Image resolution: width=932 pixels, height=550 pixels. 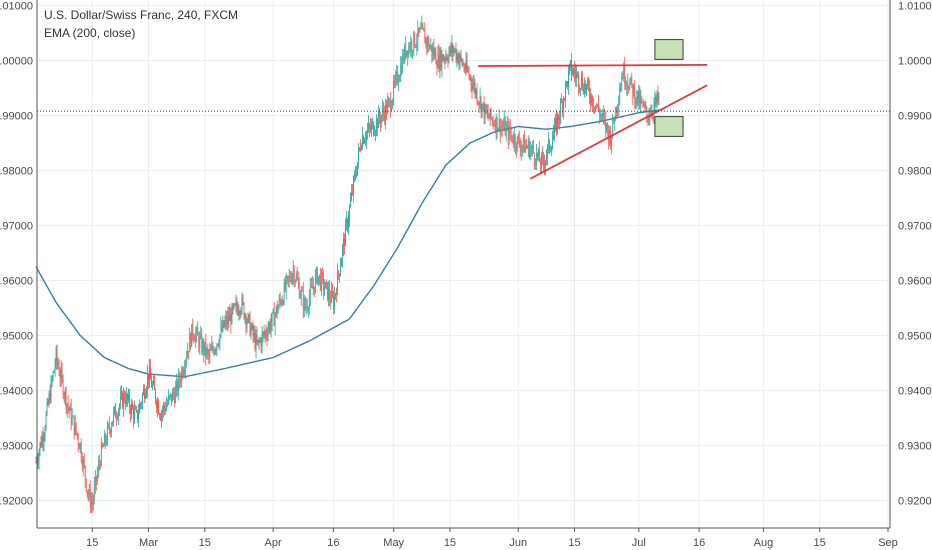 I want to click on y-tick-label-left: 0.98000, so click(x=16, y=172).